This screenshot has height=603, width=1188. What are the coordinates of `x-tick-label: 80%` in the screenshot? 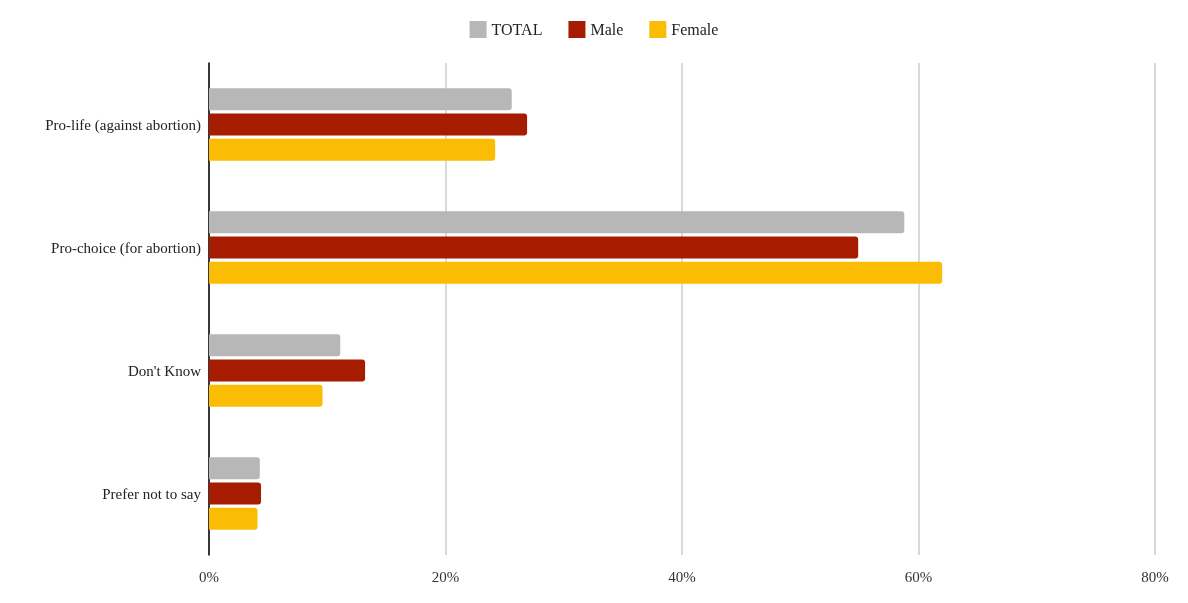 It's located at (1155, 576).